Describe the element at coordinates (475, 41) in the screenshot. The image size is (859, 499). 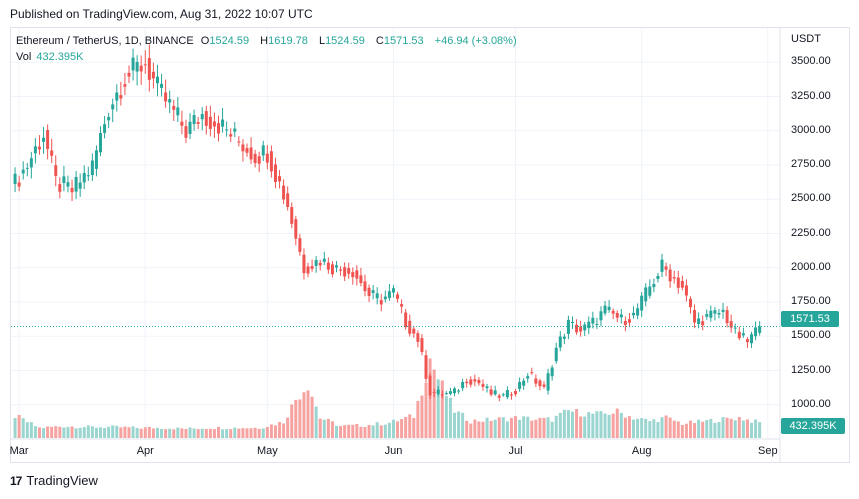
I see `change-value: +46.94 (+3.08%)` at that location.